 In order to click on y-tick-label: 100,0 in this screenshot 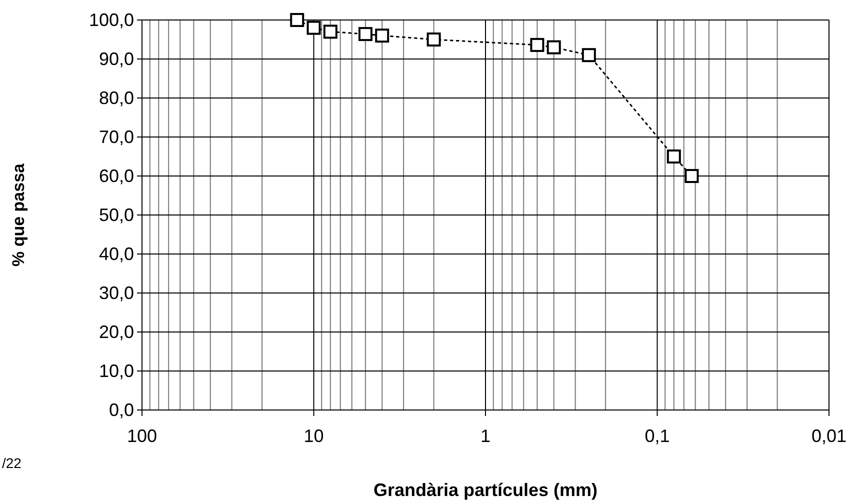, I will do `click(111, 20)`.